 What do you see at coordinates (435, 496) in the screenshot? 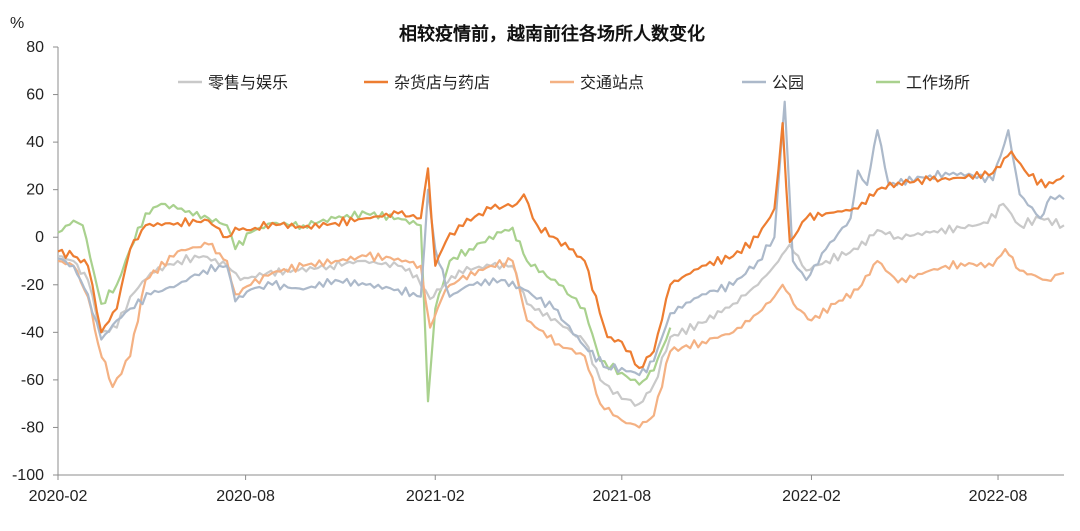
I see `x-tick-label: 2021-02` at bounding box center [435, 496].